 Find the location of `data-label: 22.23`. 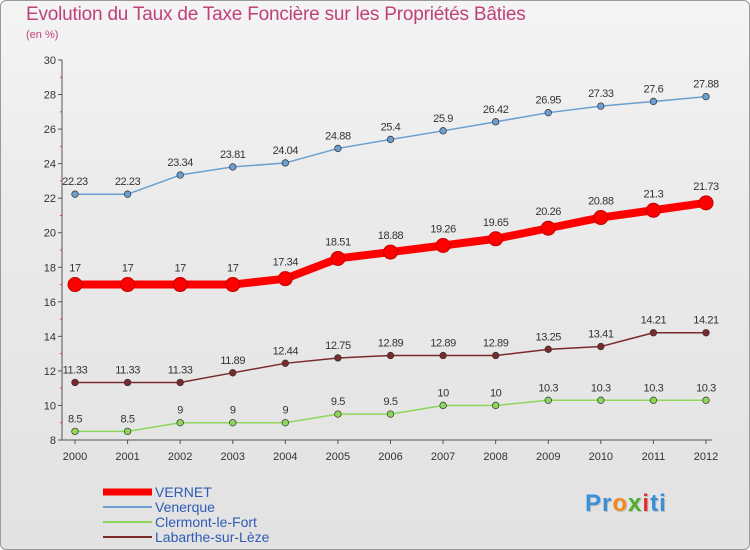

data-label: 22.23 is located at coordinates (75, 182).